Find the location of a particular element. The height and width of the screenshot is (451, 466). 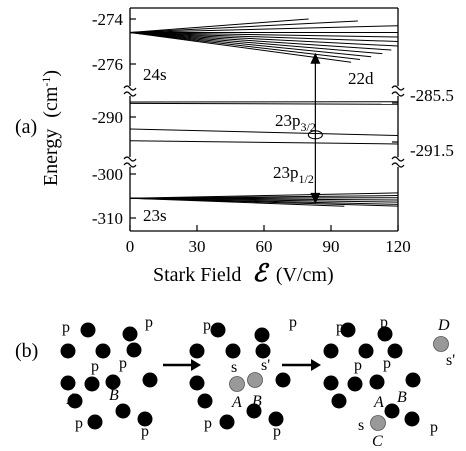

break-right-2b is located at coordinates (398, 165).